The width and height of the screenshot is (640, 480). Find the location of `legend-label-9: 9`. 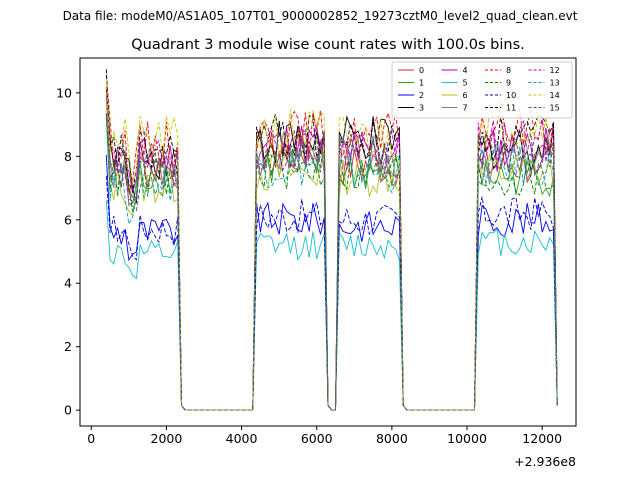

legend-label-9: 9 is located at coordinates (508, 83).